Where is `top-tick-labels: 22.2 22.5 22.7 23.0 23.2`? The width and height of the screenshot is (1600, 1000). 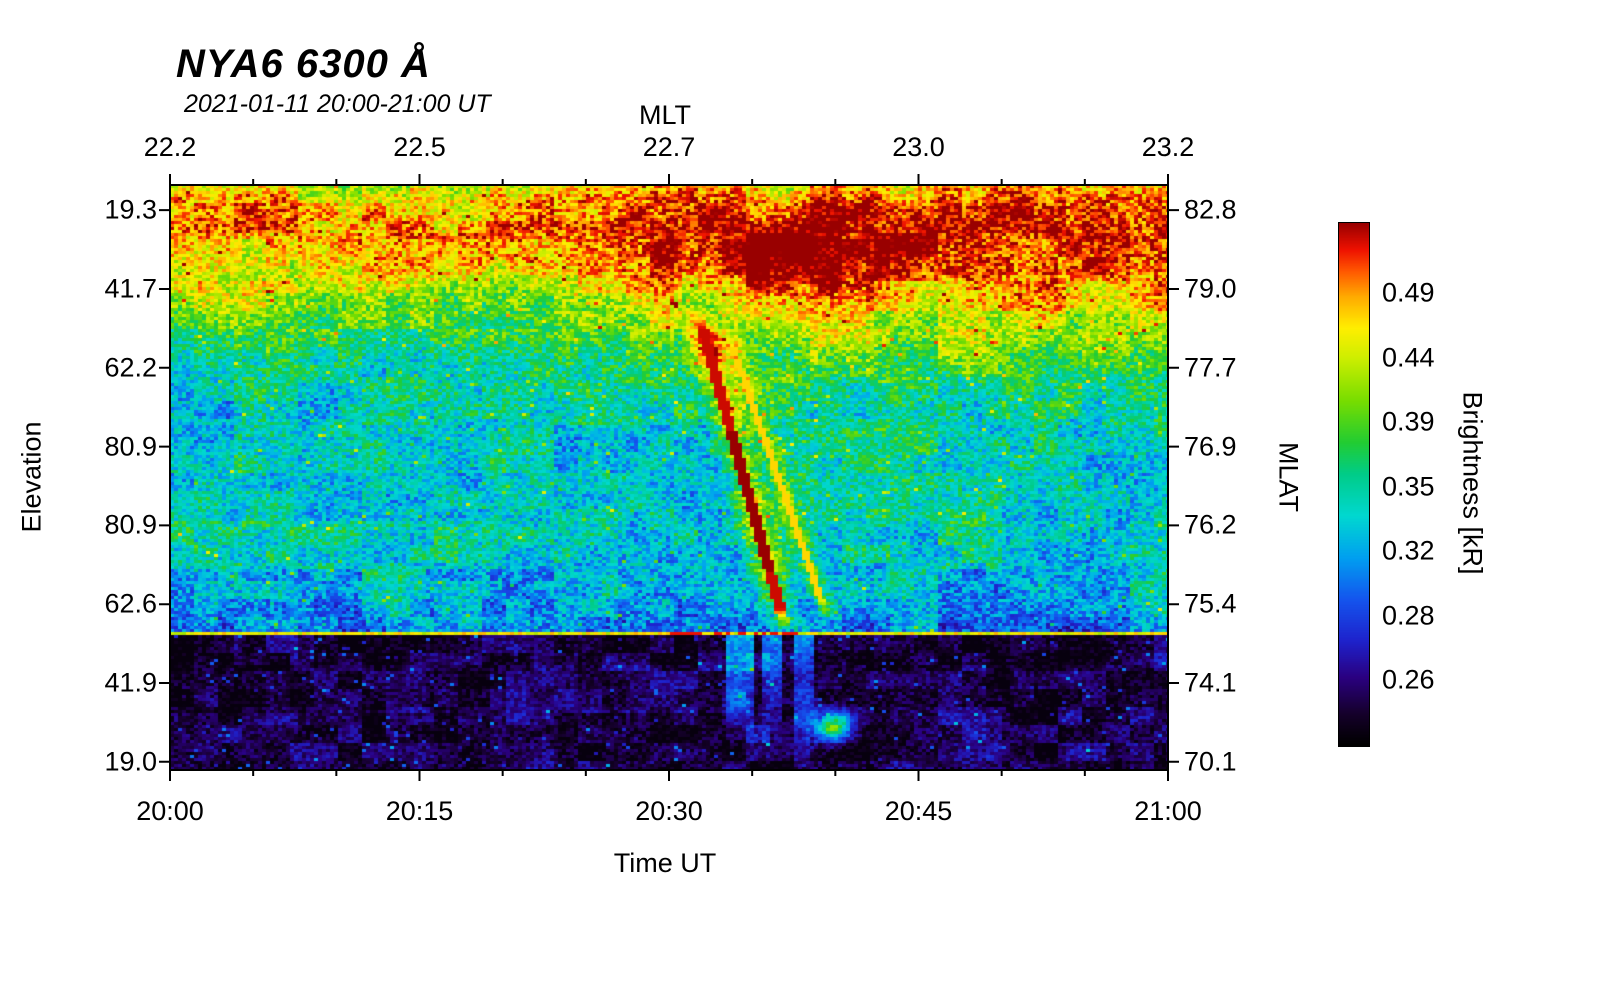 top-tick-labels: 22.2 22.5 22.7 23.0 23.2 is located at coordinates (669, 149).